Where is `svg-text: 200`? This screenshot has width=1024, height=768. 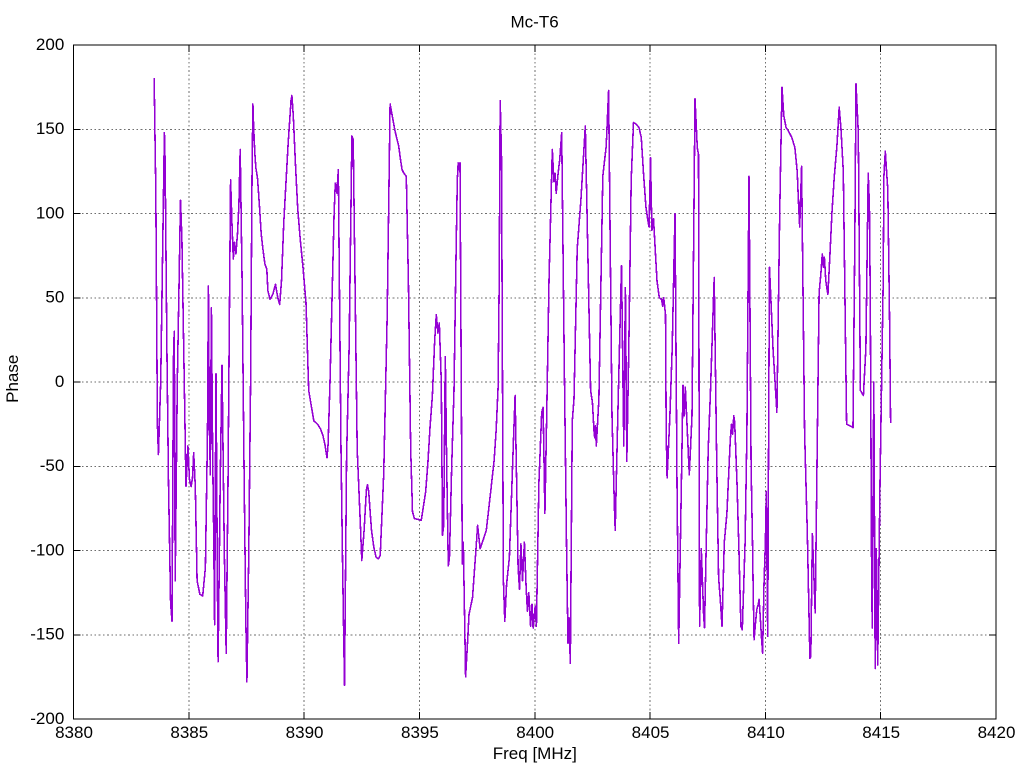 svg-text: 200 is located at coordinates (50, 44).